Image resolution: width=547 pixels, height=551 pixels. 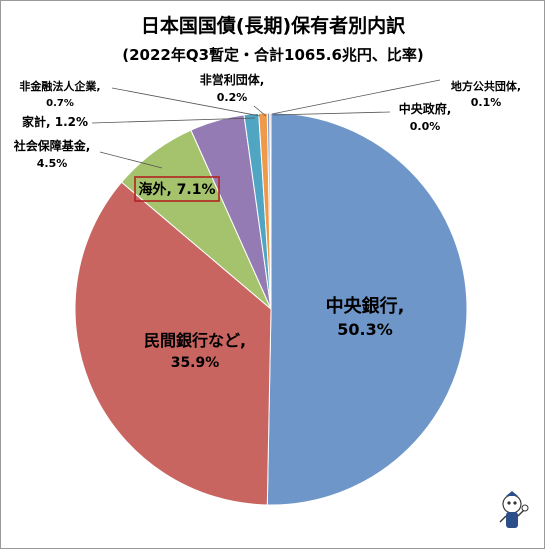 I want to click on highlight-box, so click(x=177, y=189).